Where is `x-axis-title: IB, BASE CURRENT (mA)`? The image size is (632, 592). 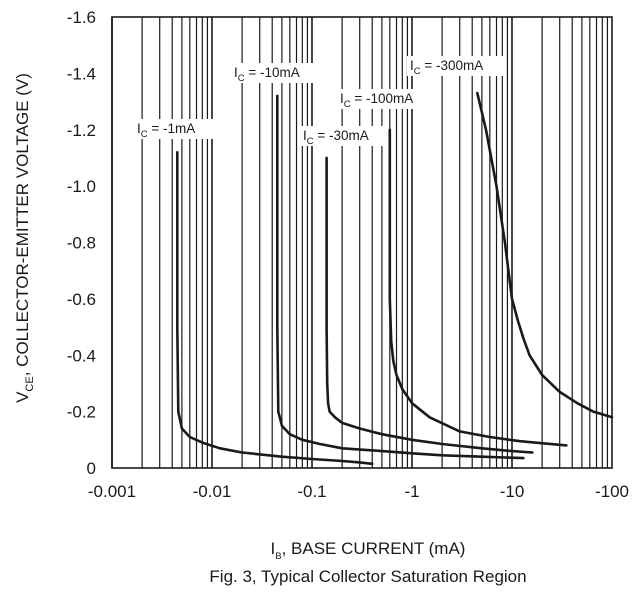
x-axis-title: IB, BASE CURRENT (mA) is located at coordinates (368, 550).